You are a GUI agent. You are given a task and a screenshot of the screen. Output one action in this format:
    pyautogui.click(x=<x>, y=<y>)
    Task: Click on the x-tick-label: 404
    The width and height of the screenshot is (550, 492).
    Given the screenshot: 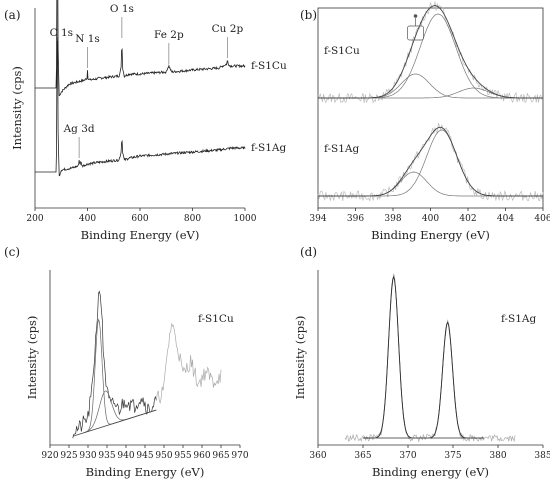 What is the action you would take?
    pyautogui.click(x=505, y=219)
    